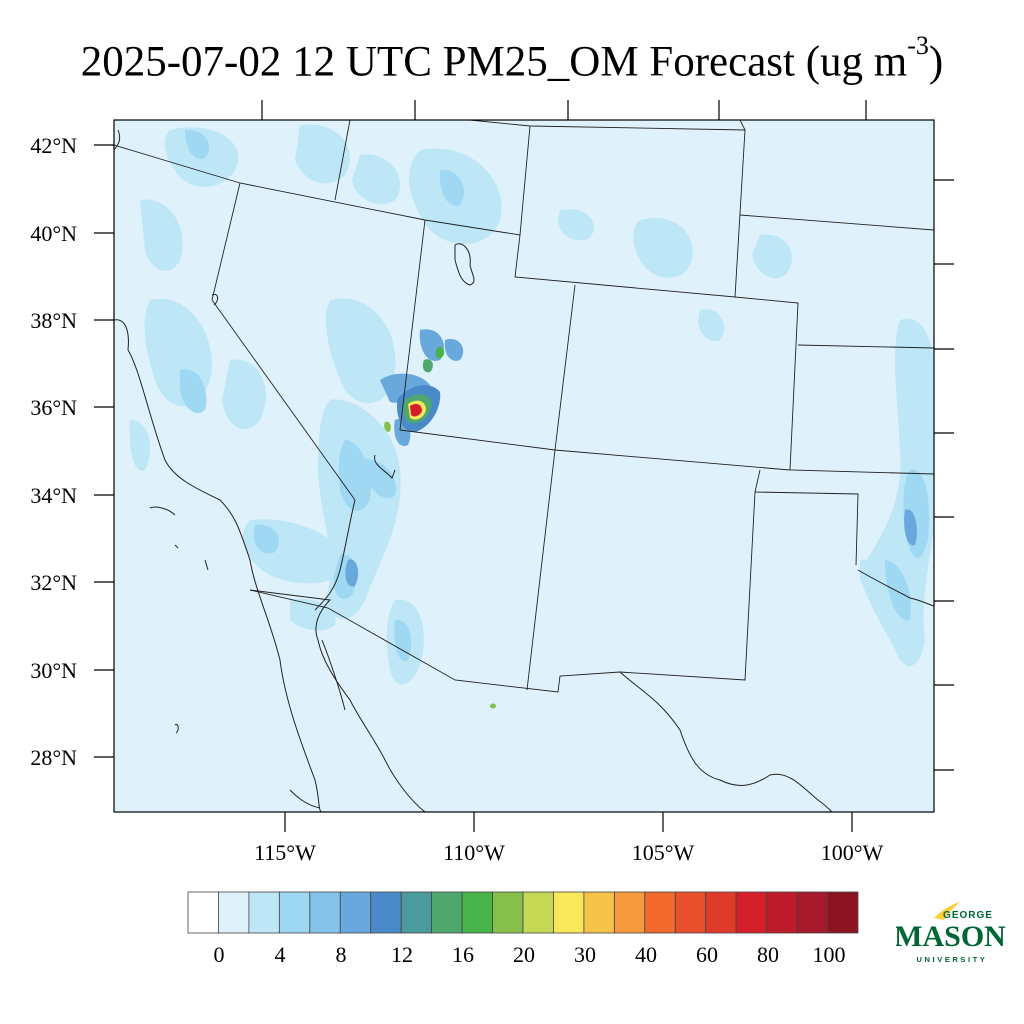  What do you see at coordinates (285, 852) in the screenshot?
I see `lon-label: 115°W` at bounding box center [285, 852].